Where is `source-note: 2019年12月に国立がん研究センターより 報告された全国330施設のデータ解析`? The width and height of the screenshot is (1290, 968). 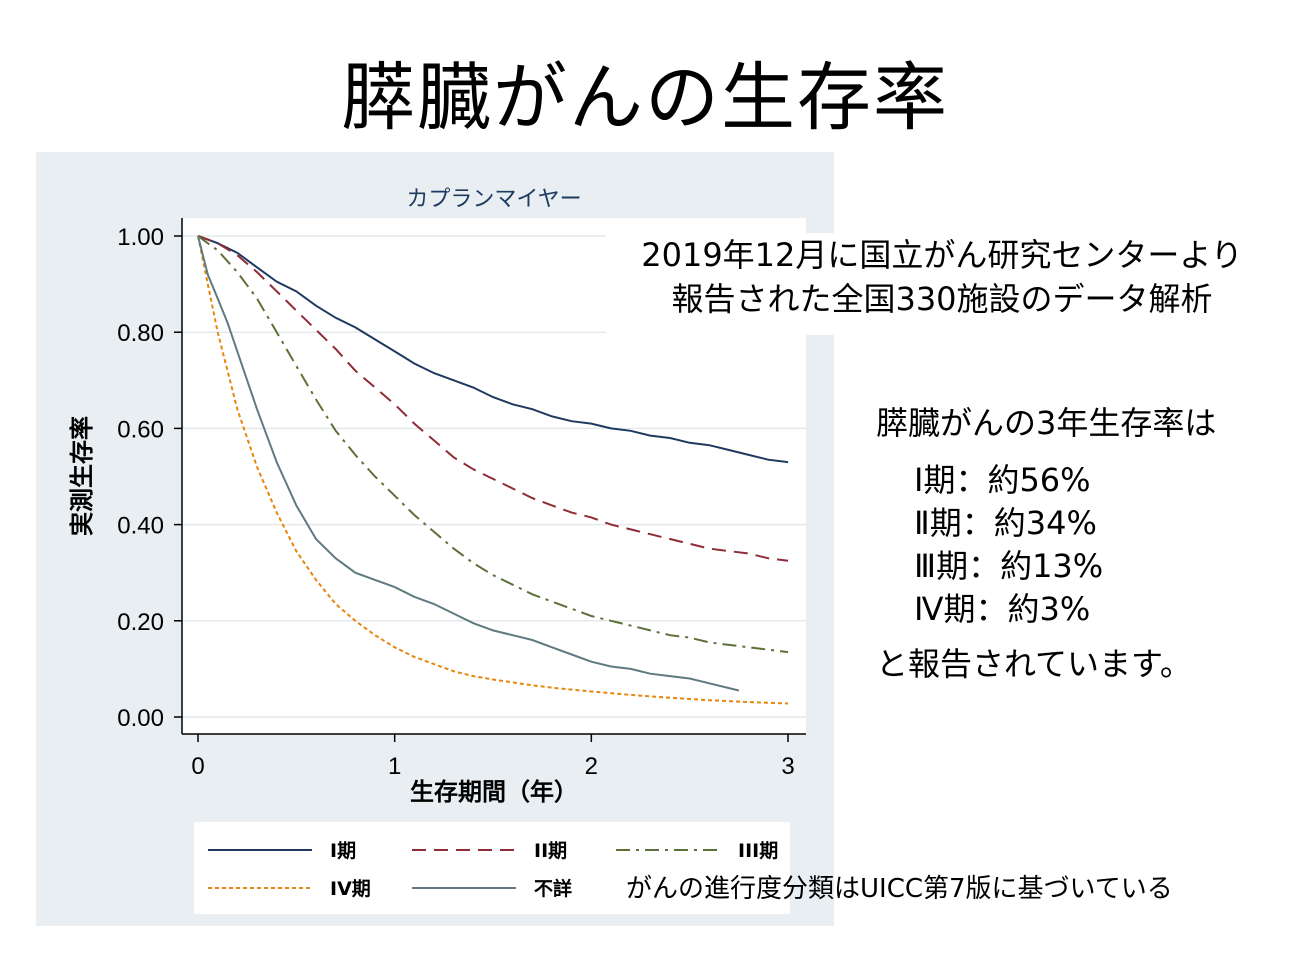 source-note: 2019年12月に国立がん研究センターより 報告された全国330施設のデータ解析 is located at coordinates (942, 284).